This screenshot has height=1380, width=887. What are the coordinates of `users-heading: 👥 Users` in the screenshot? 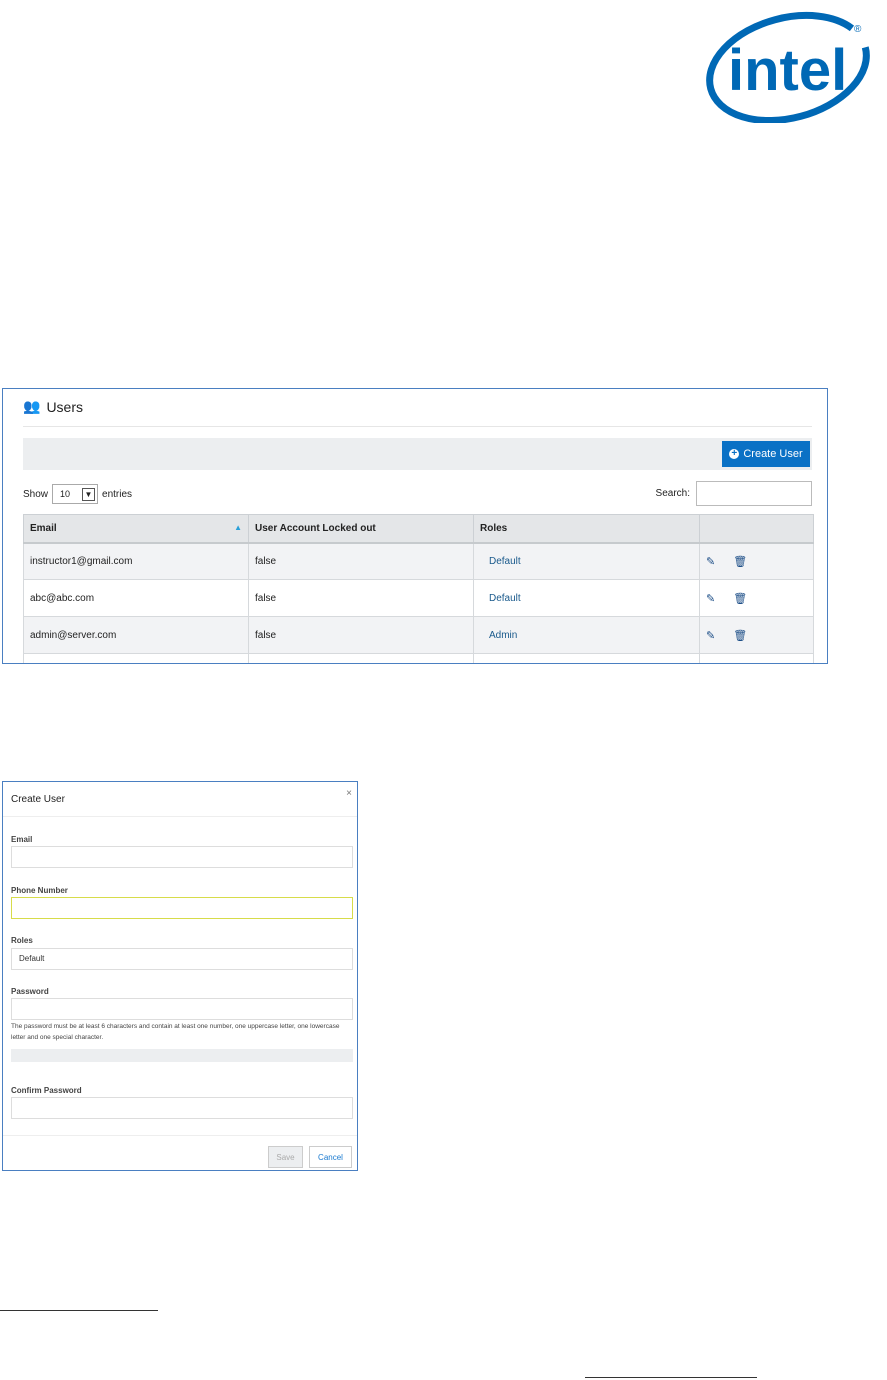 It's located at (53, 406).